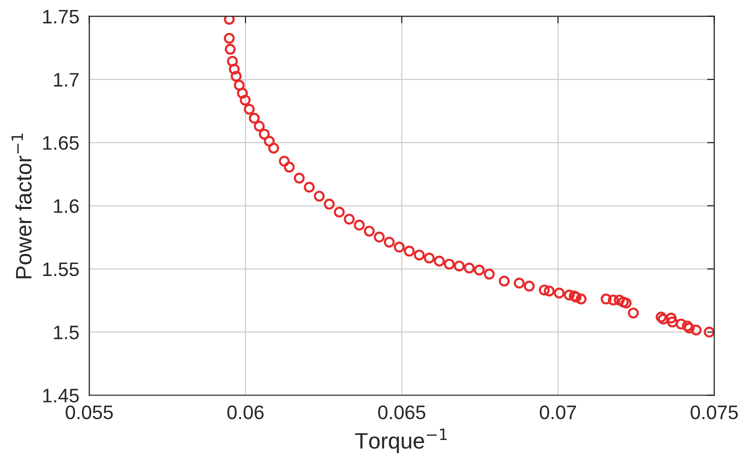 This screenshot has width=744, height=465. What do you see at coordinates (61, 143) in the screenshot?
I see `y-tick-label: 1.65` at bounding box center [61, 143].